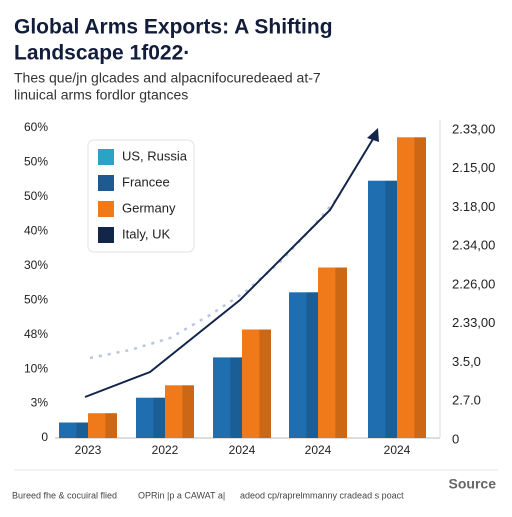 The height and width of the screenshot is (517, 512). What do you see at coordinates (473, 167) in the screenshot?
I see `right-tick-label: 2.15,00` at bounding box center [473, 167].